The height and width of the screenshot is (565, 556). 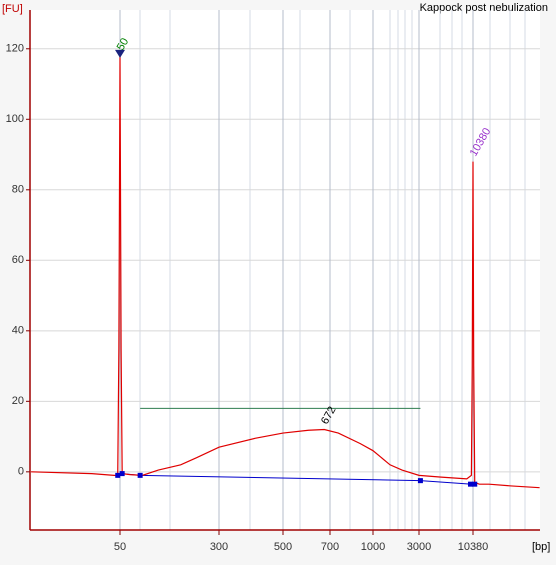 What do you see at coordinates (18, 190) in the screenshot?
I see `y-tick-label: 80` at bounding box center [18, 190].